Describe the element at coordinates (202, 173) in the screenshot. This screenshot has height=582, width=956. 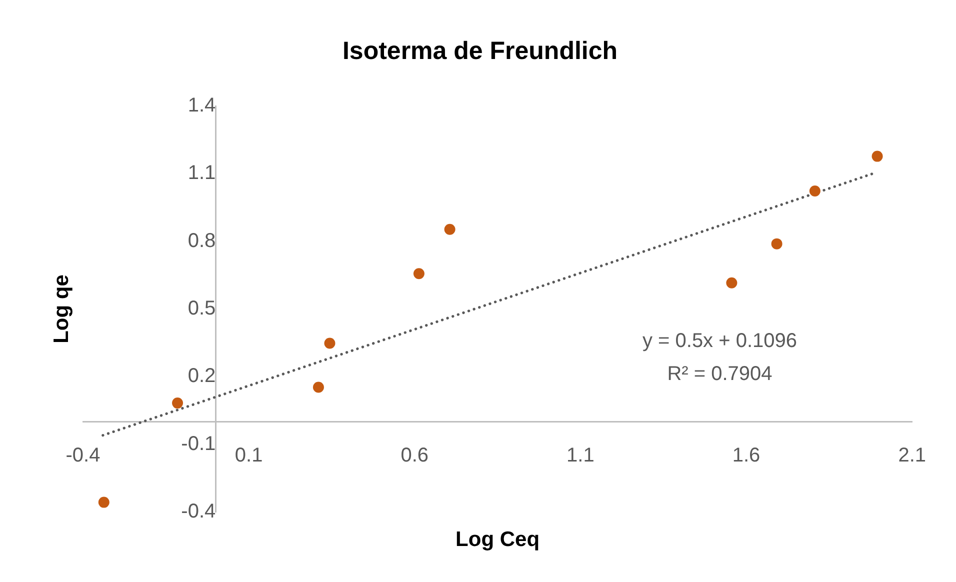
I see `y-tick-label: 1.1` at that location.